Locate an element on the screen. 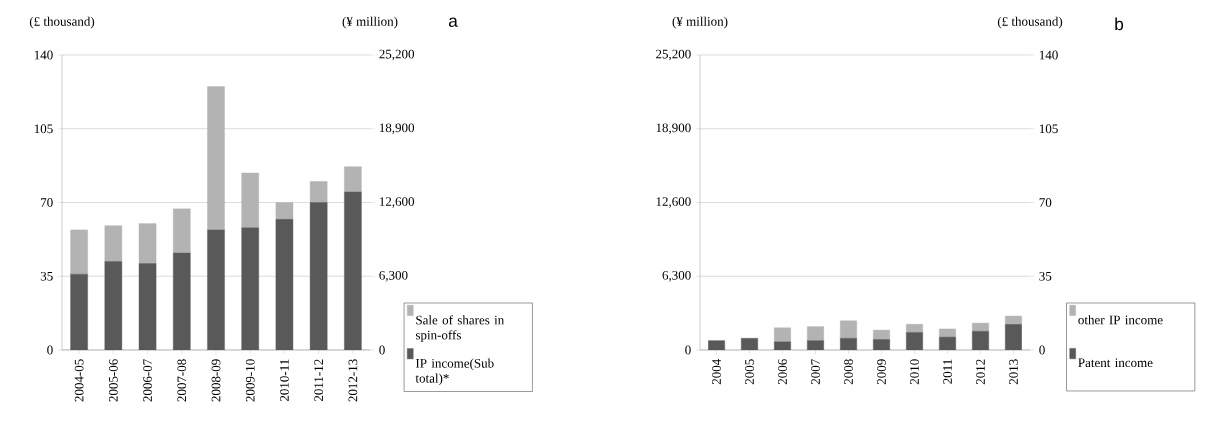  y-tick-label: 70 is located at coordinates (47, 202).